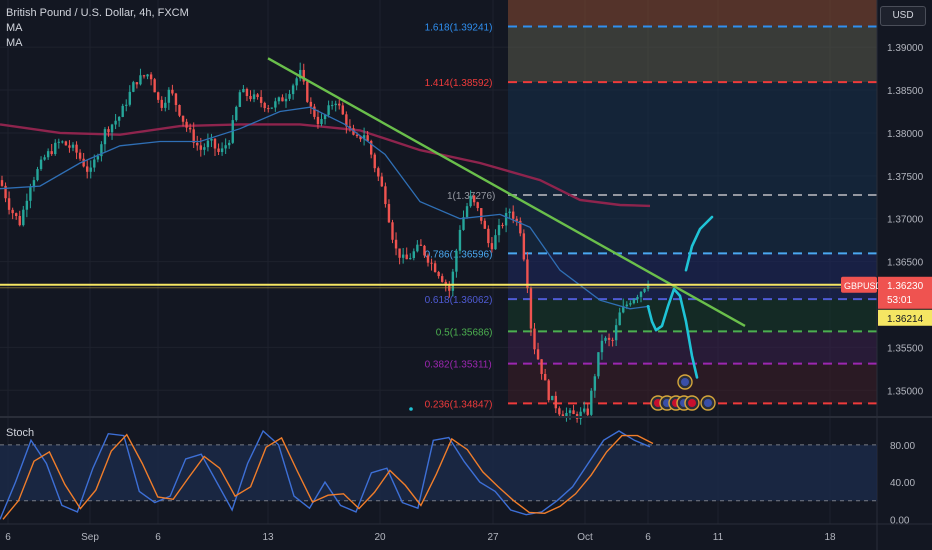 The image size is (932, 550). Describe the element at coordinates (648, 537) in the screenshot. I see `time-tick-7: 6` at that location.